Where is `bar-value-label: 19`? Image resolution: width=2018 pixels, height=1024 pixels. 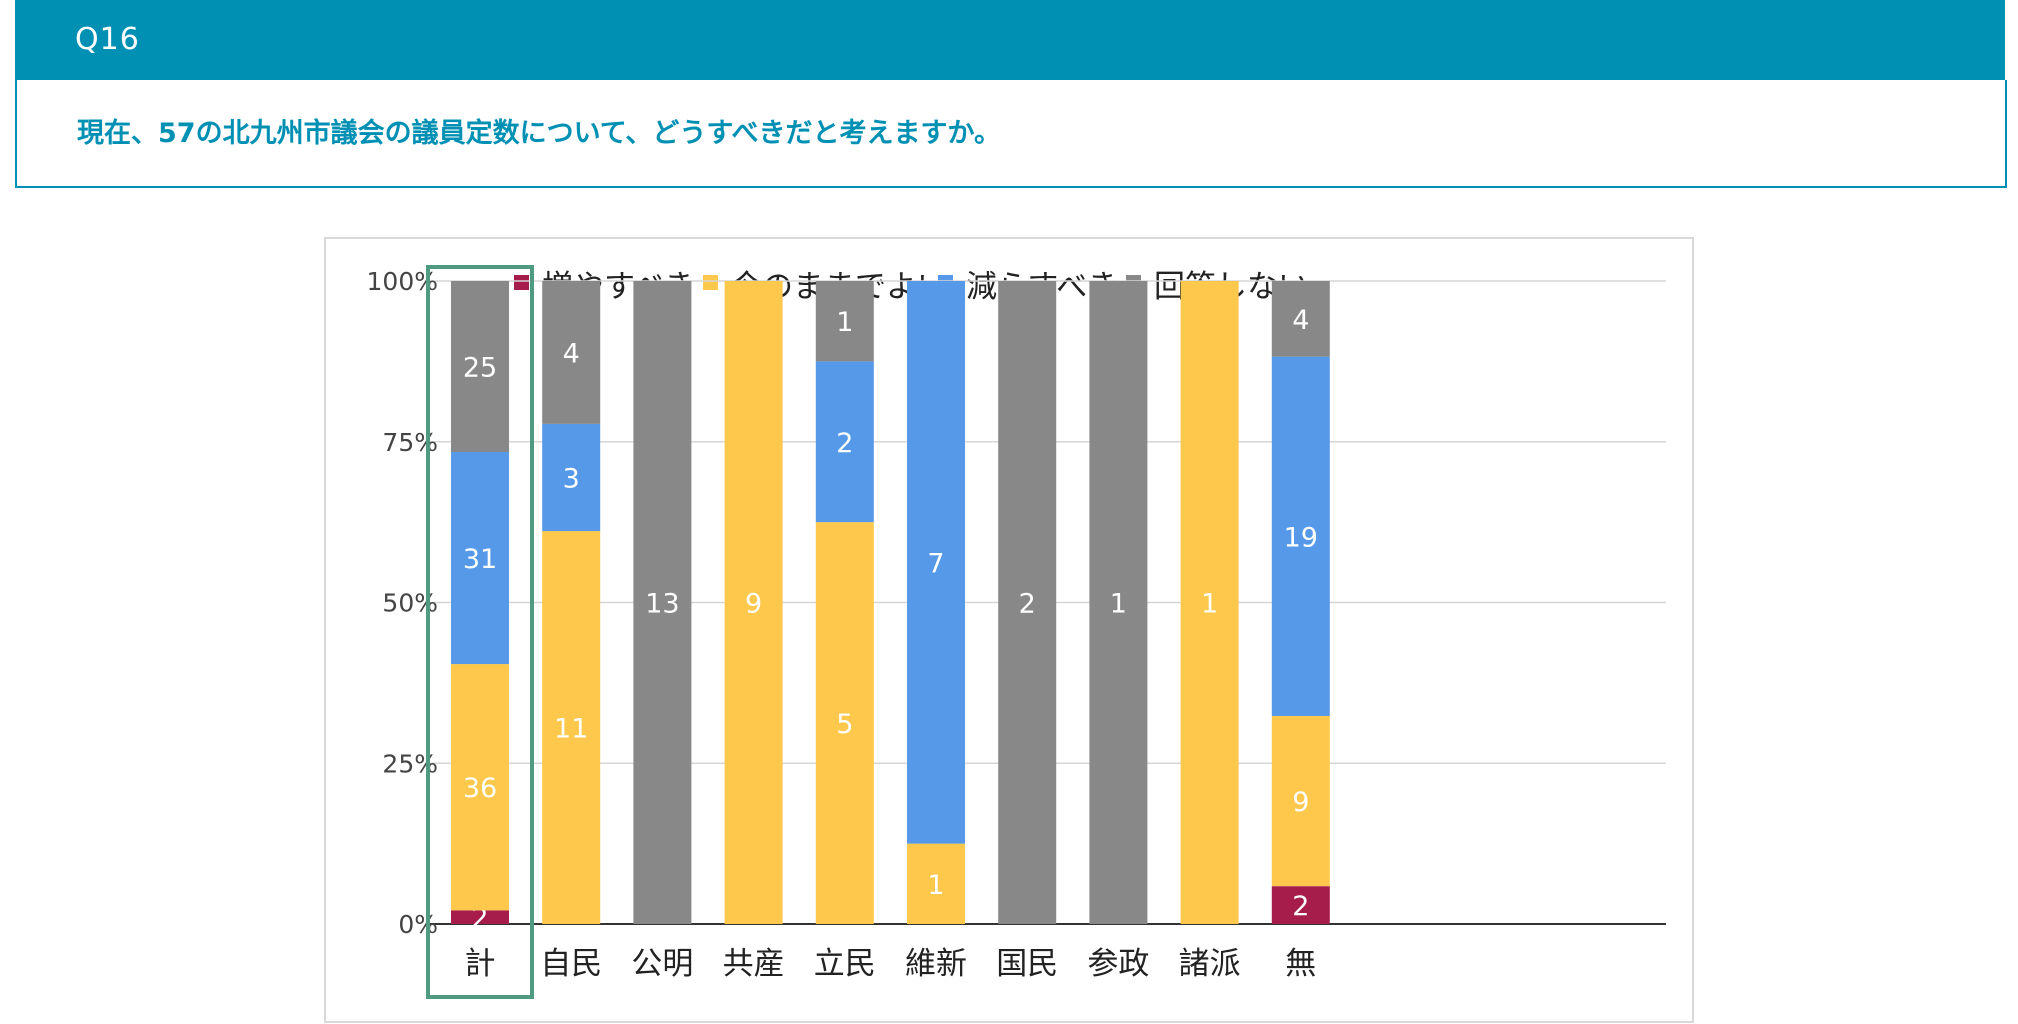 bar-value-label: 19 is located at coordinates (1301, 537).